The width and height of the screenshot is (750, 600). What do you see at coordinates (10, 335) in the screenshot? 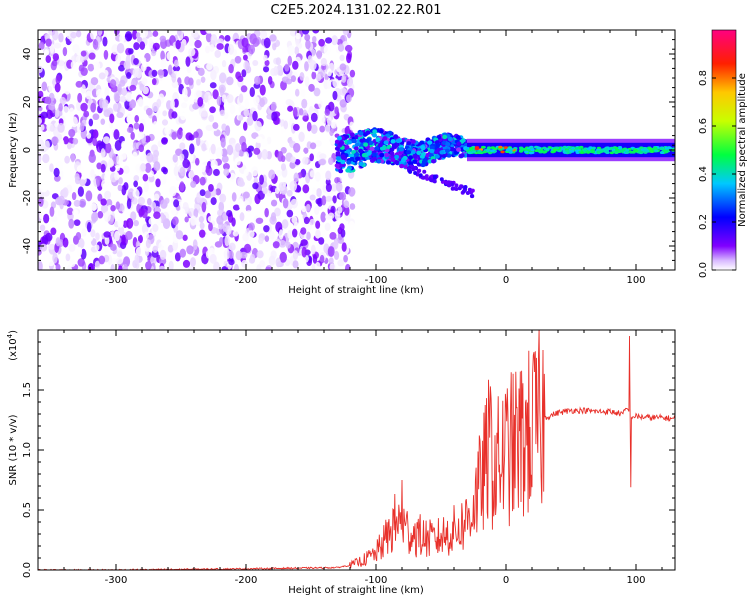
I see `snr-multiplier-exp: 4` at bounding box center [10, 335].